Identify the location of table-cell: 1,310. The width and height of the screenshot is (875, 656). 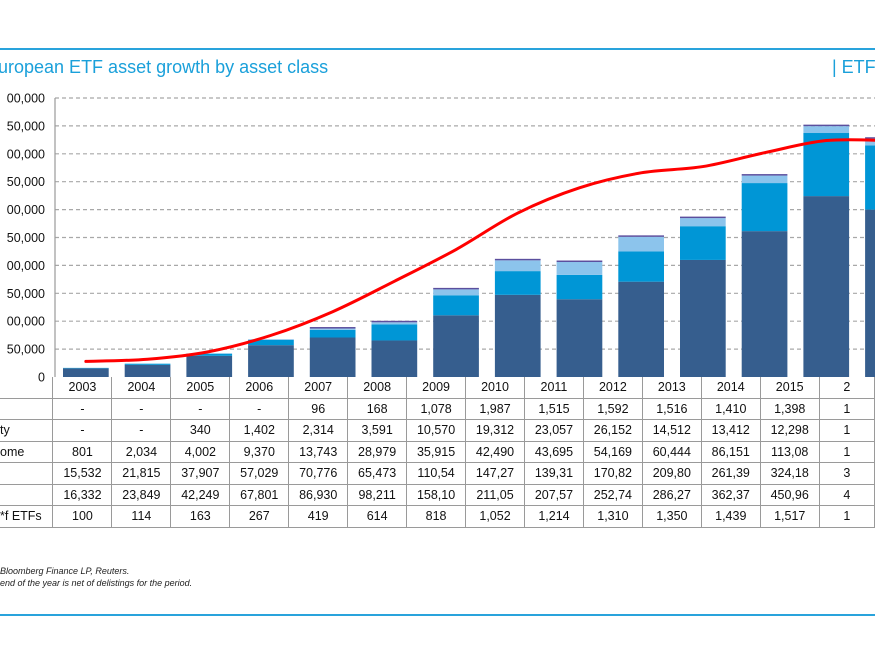
(612, 516).